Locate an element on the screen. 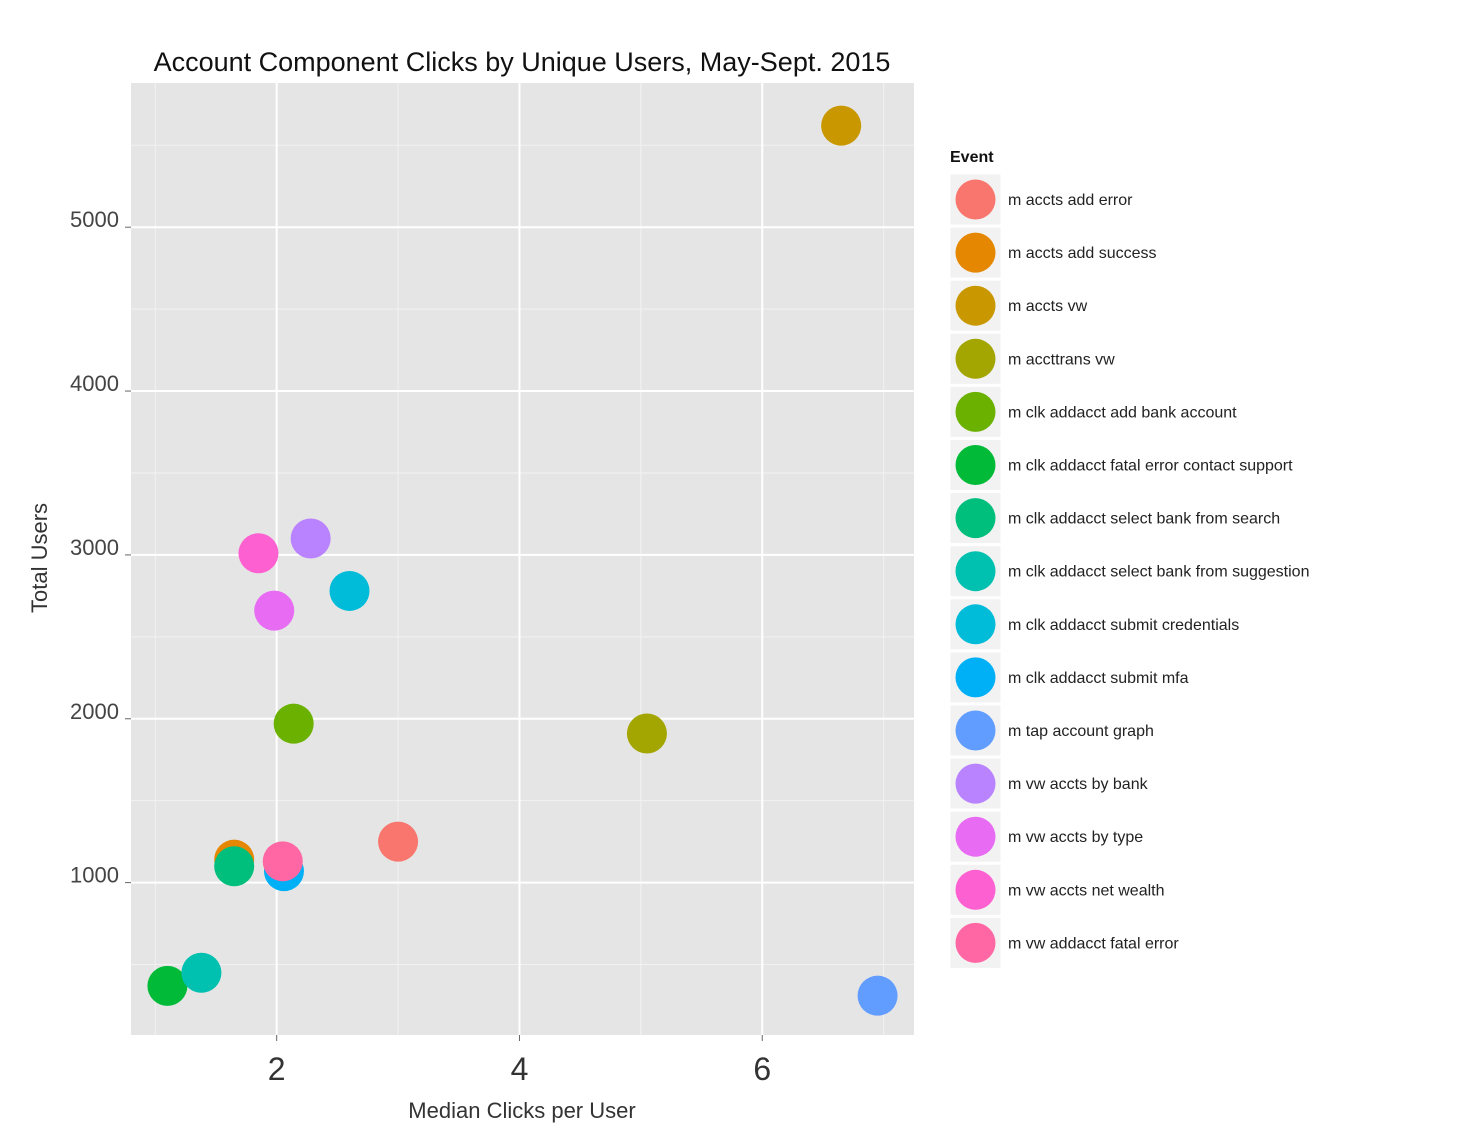 The height and width of the screenshot is (1140, 1459). legend-item: m clk addacct submit credentials is located at coordinates (1094, 624).